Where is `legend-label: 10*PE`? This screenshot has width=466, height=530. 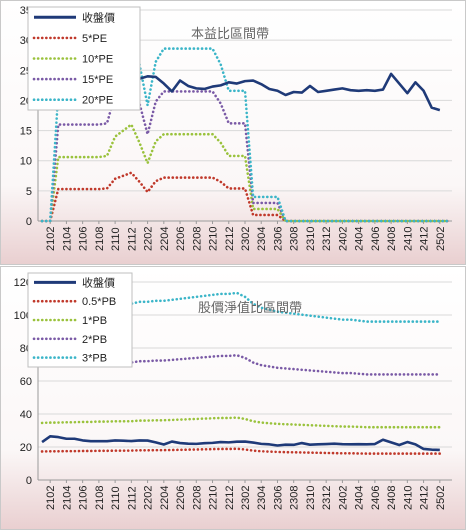
legend-label: 10*PE is located at coordinates (97, 60).